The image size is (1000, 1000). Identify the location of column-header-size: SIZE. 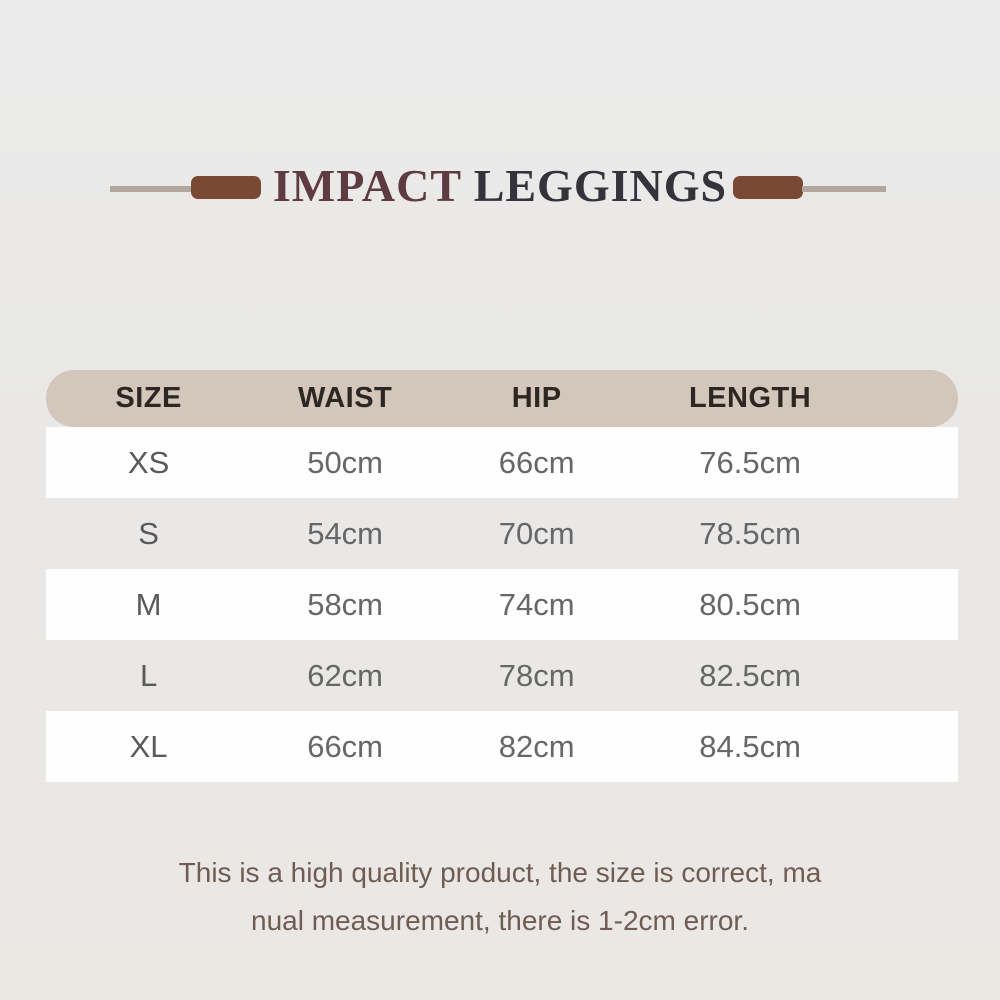
(148, 398).